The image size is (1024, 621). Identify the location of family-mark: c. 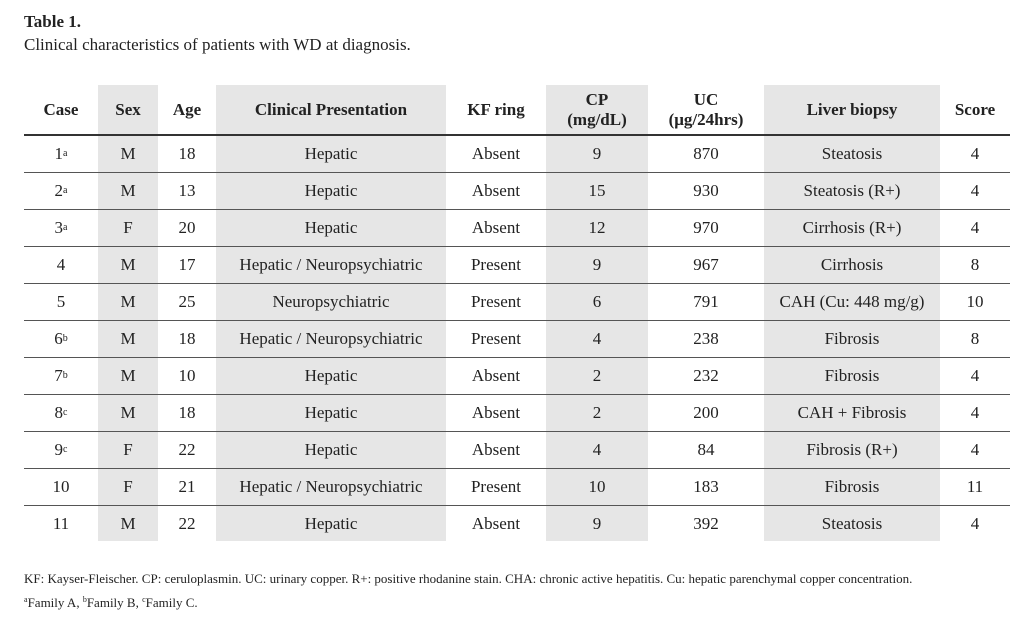
(65, 449).